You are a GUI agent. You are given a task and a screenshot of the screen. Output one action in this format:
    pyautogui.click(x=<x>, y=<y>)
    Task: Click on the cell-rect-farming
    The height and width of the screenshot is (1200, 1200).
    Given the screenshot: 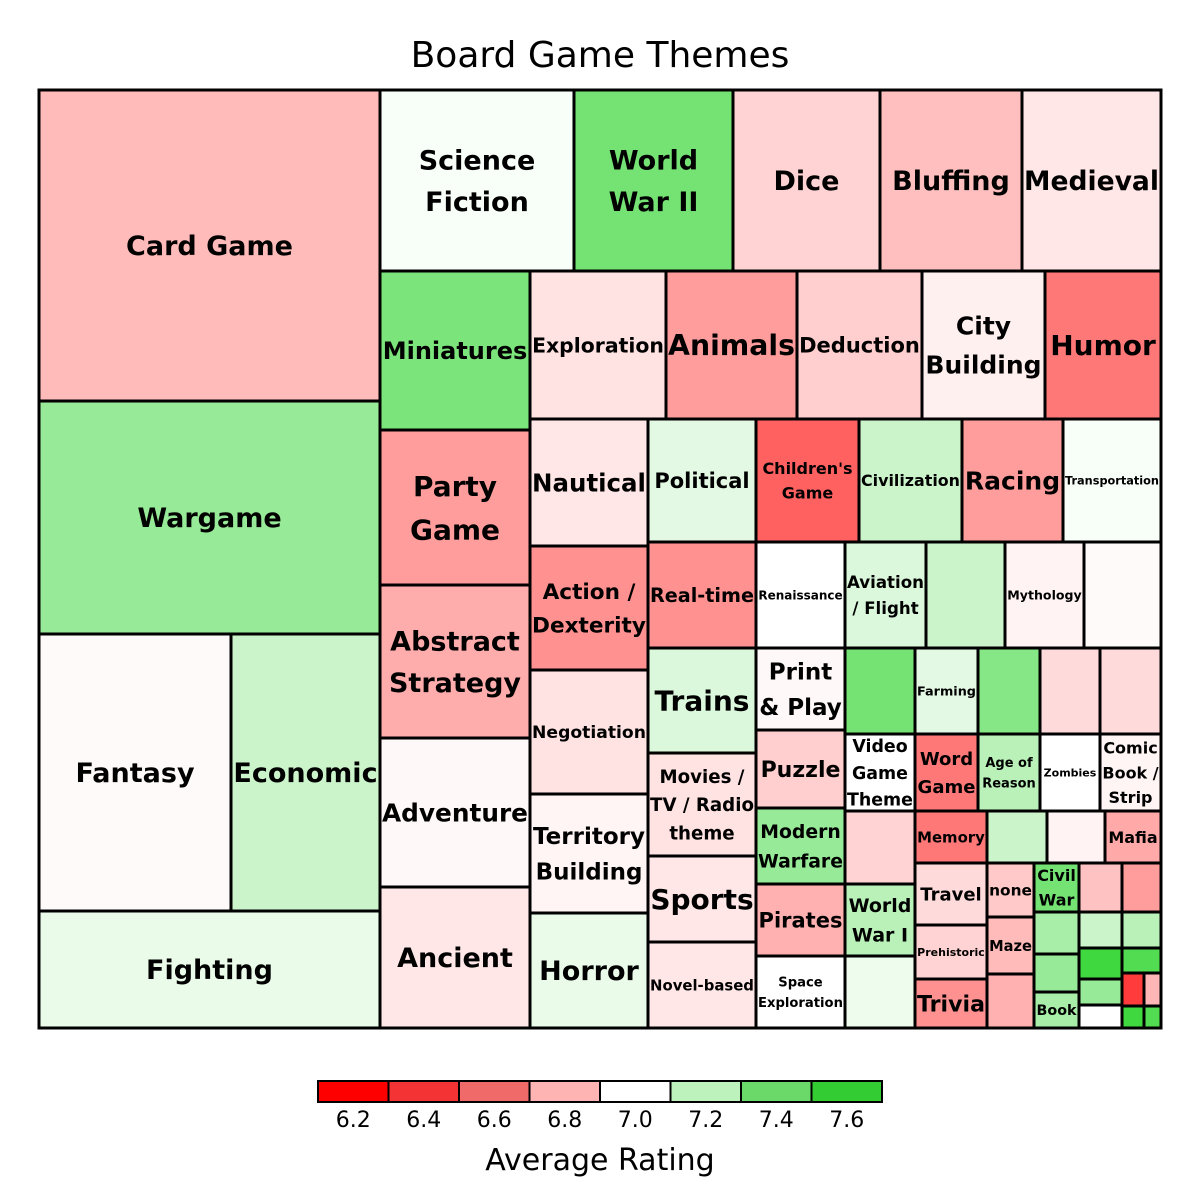 What is the action you would take?
    pyautogui.click(x=946, y=691)
    